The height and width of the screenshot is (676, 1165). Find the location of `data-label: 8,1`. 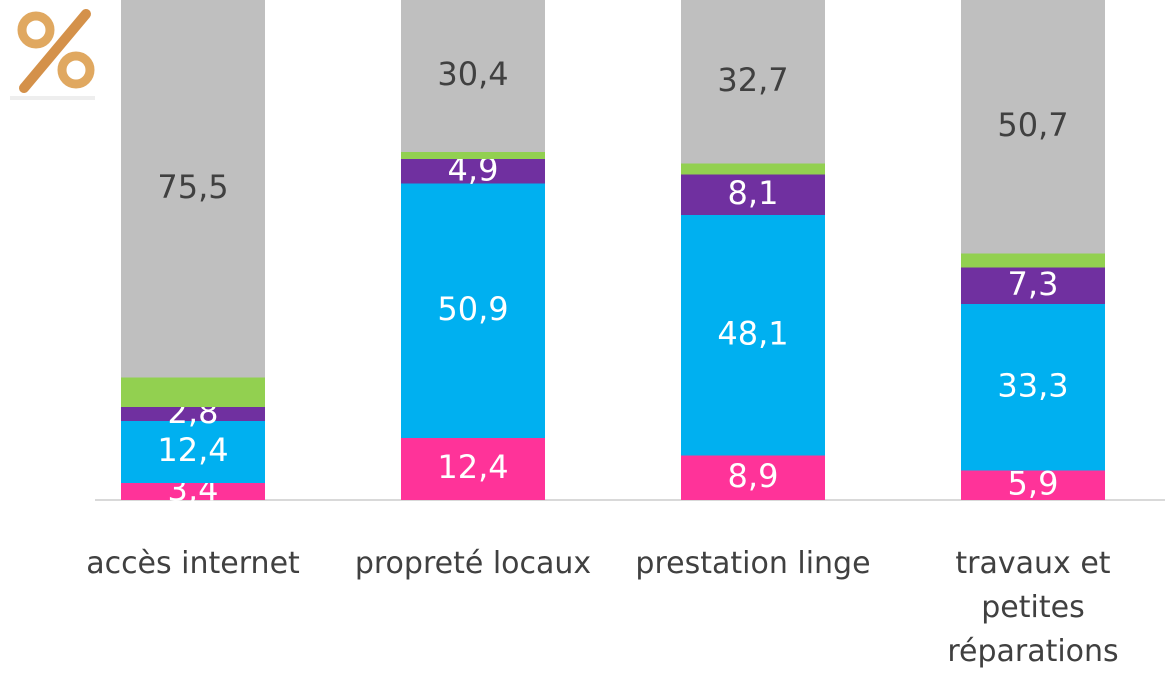

data-label: 8,1 is located at coordinates (753, 193).